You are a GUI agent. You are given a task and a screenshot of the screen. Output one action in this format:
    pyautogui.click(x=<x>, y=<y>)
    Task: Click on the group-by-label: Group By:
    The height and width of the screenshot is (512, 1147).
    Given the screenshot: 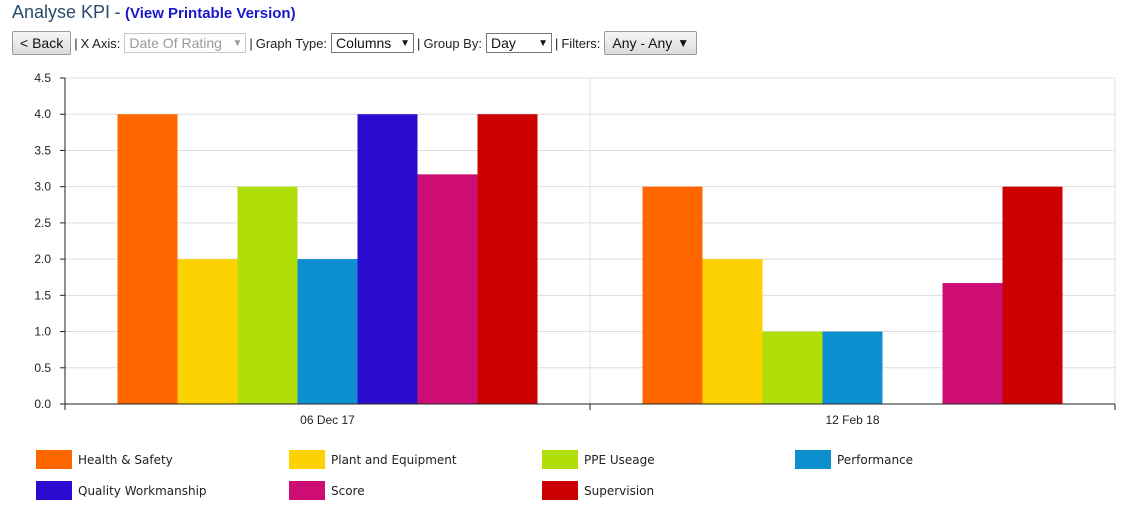 What is the action you would take?
    pyautogui.click(x=452, y=43)
    